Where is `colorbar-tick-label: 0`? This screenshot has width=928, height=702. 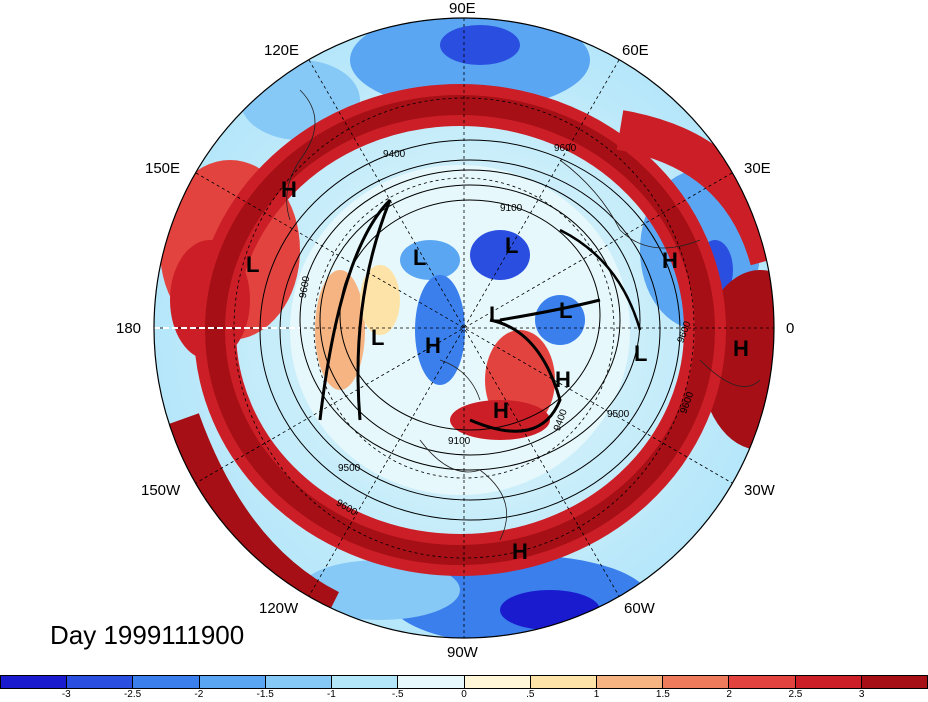
colorbar-tick-label: 0 is located at coordinates (464, 694).